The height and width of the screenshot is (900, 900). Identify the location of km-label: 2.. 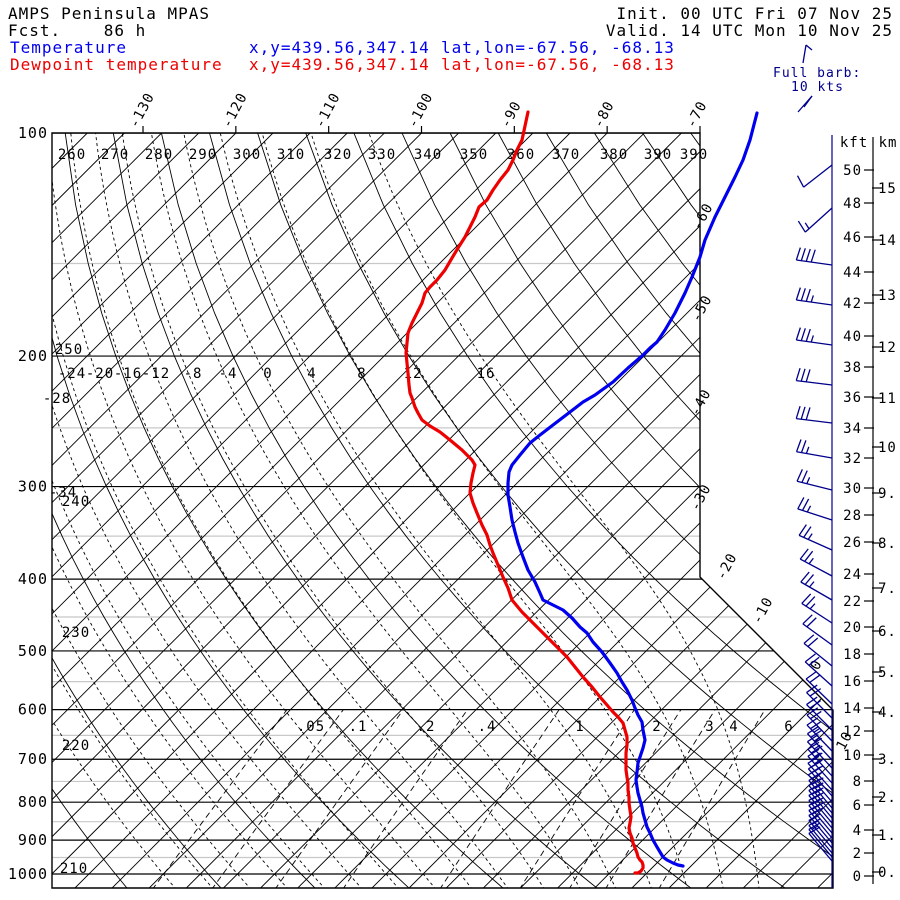
(887, 798).